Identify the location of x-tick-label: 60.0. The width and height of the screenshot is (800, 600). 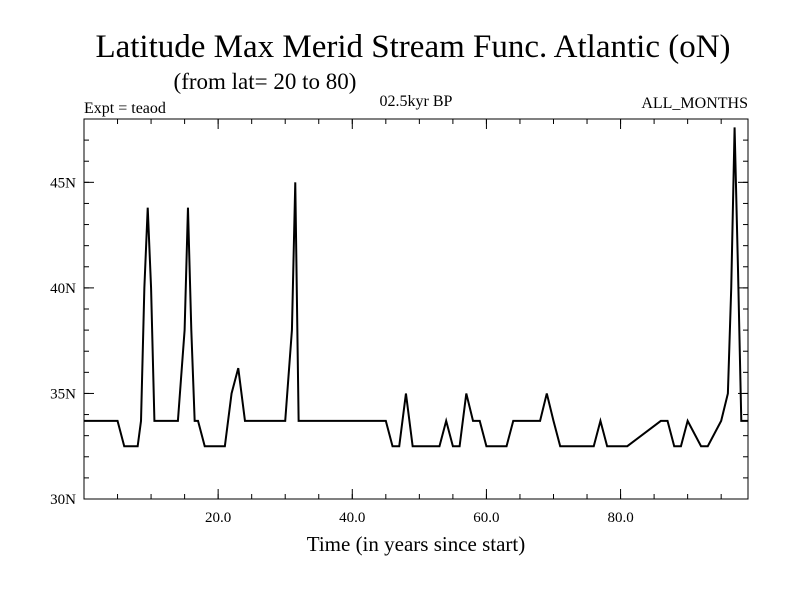
(486, 518).